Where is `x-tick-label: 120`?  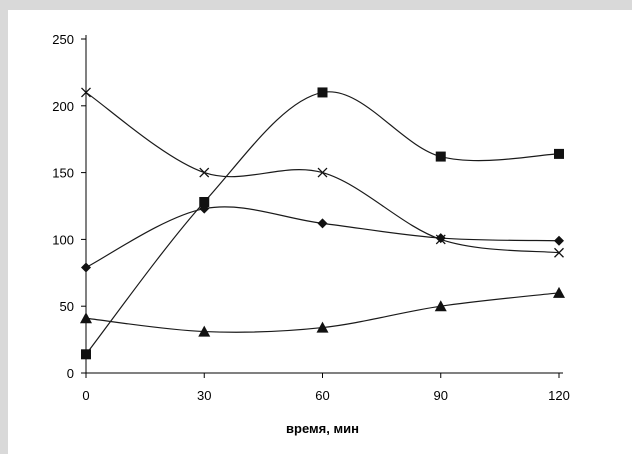 x-tick-label: 120 is located at coordinates (559, 395).